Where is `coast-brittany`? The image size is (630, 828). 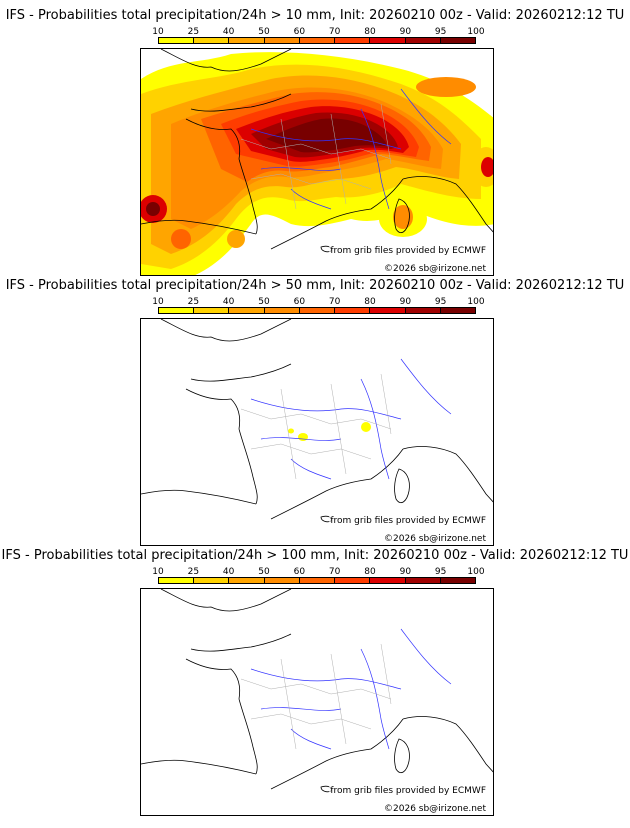
coast-brittany is located at coordinates (213, 679).